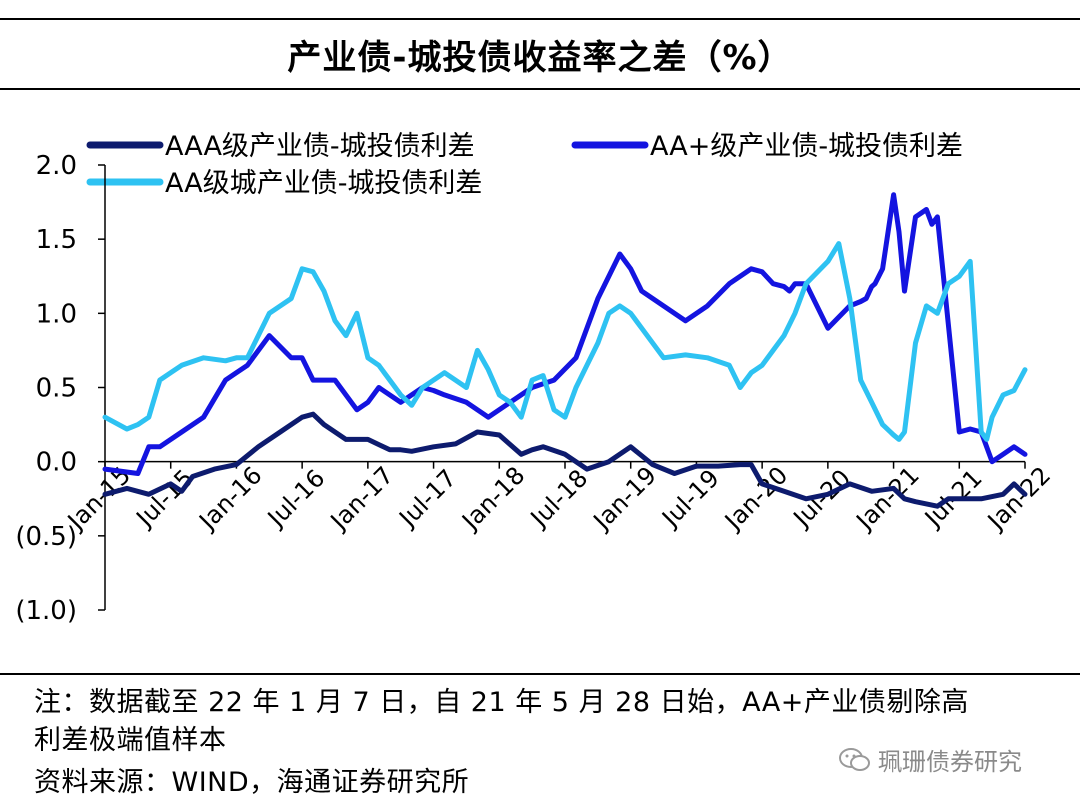 Image resolution: width=1080 pixels, height=807 pixels. Describe the element at coordinates (806, 146) in the screenshot. I see `legend-label: AA+级产业债-城投债利差` at that location.